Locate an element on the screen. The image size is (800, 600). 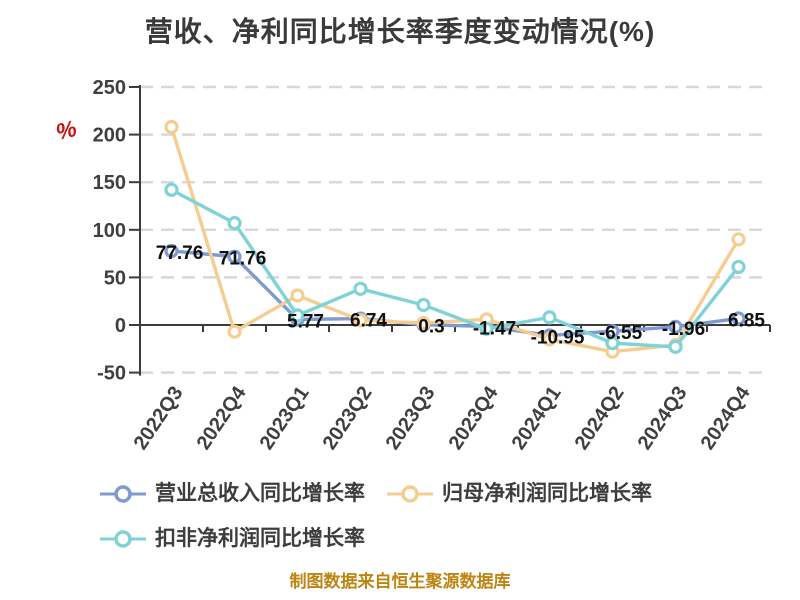
svg-text: 250 is located at coordinates (109, 88).